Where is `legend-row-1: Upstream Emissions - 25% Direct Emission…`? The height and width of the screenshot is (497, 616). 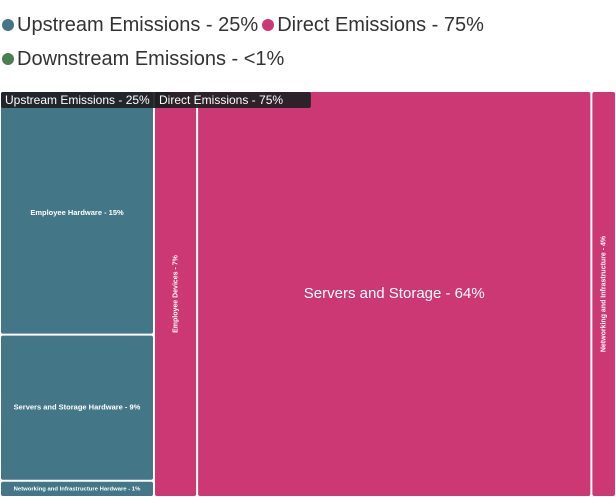
legend-row-1: Upstream Emissions - 25% Direct Emission… is located at coordinates (302, 25).